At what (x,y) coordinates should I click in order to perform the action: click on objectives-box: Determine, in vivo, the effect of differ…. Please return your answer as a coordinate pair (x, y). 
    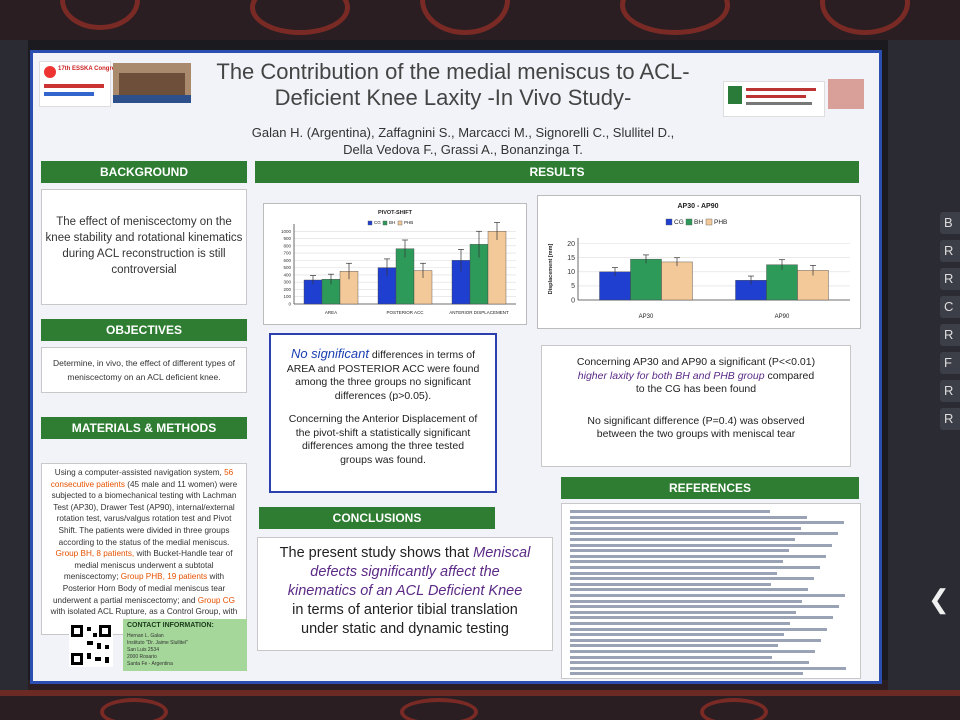
    Looking at the image, I should click on (144, 370).